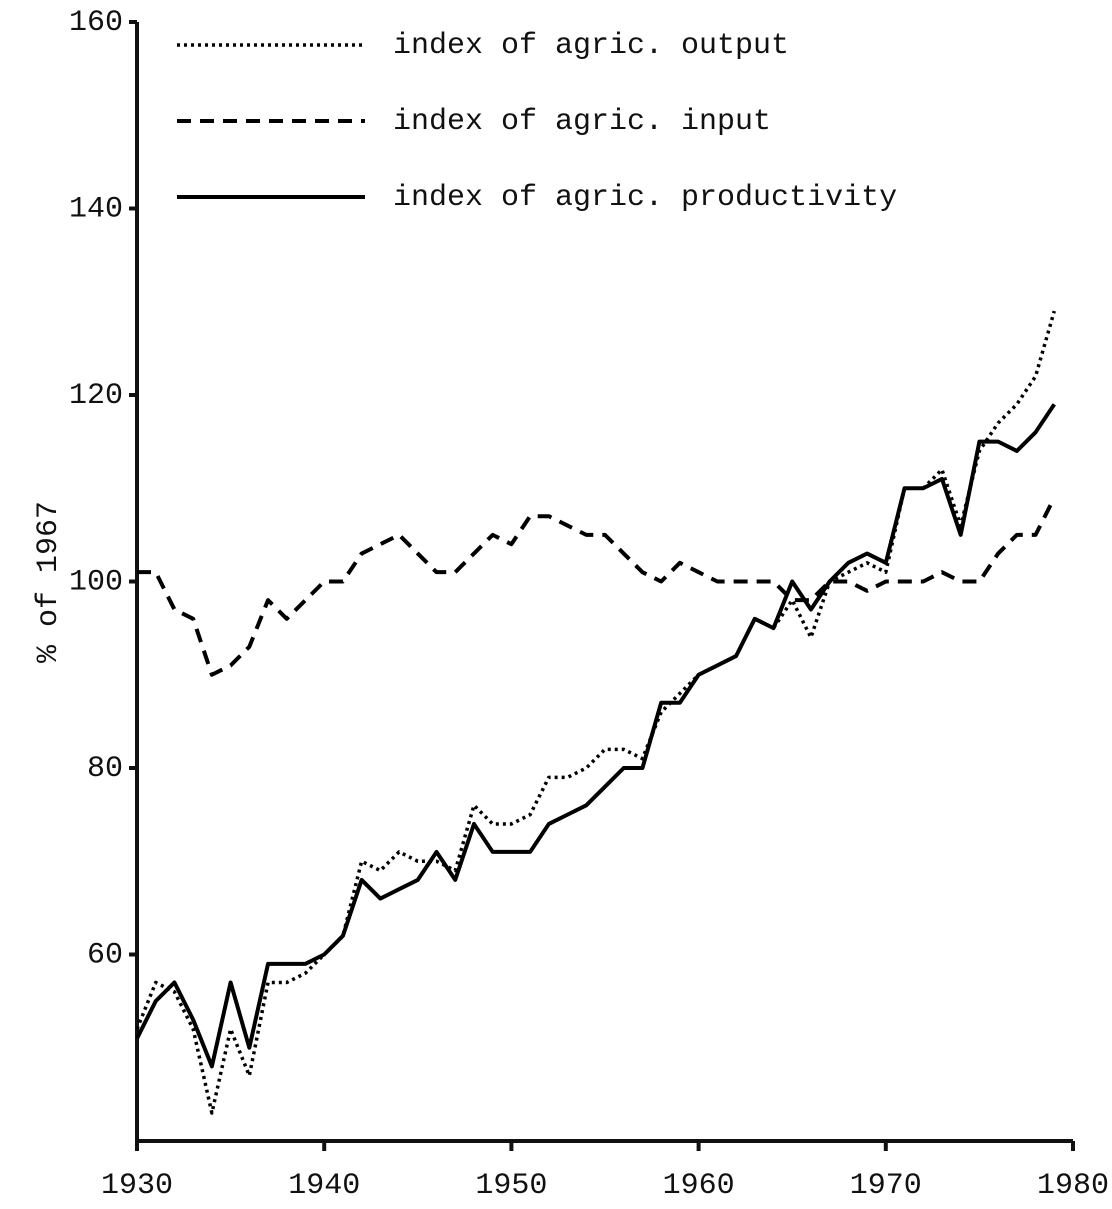  Describe the element at coordinates (96, 23) in the screenshot. I see `y-tick-label: 160` at that location.